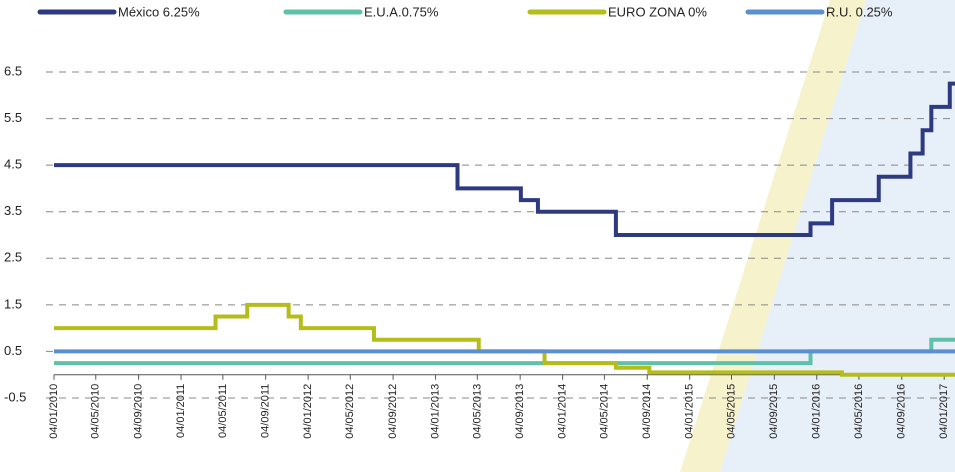 The width and height of the screenshot is (955, 472). What do you see at coordinates (657, 11) in the screenshot?
I see `legend-label: EURO ZONA 0%` at bounding box center [657, 11].